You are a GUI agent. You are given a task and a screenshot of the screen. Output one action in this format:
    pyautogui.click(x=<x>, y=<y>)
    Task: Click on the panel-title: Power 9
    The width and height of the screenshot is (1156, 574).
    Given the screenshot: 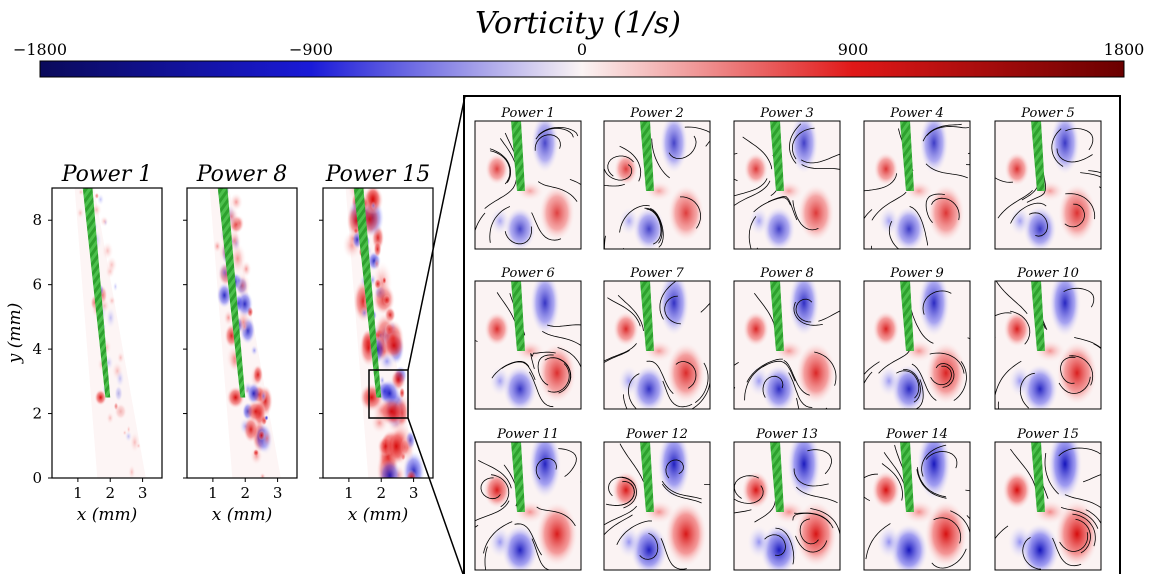 What is the action you would take?
    pyautogui.click(x=916, y=273)
    